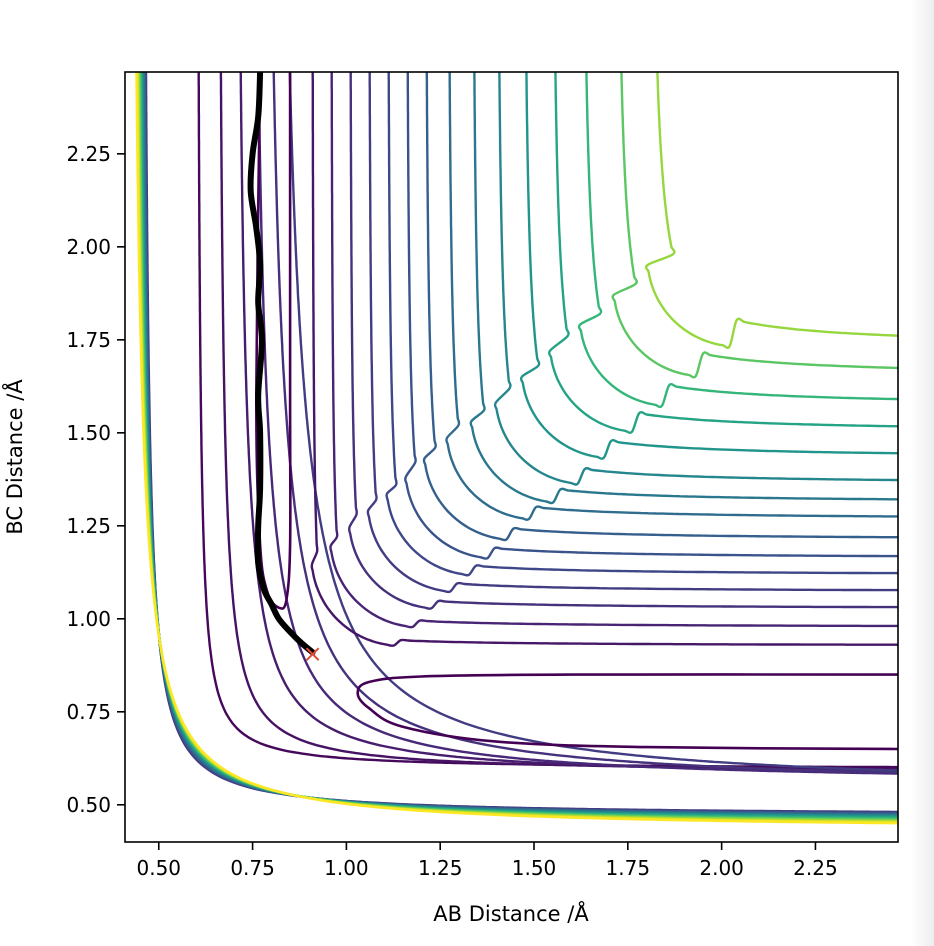 The height and width of the screenshot is (946, 934). I want to click on y-tick-label: 0.75, so click(88, 712).